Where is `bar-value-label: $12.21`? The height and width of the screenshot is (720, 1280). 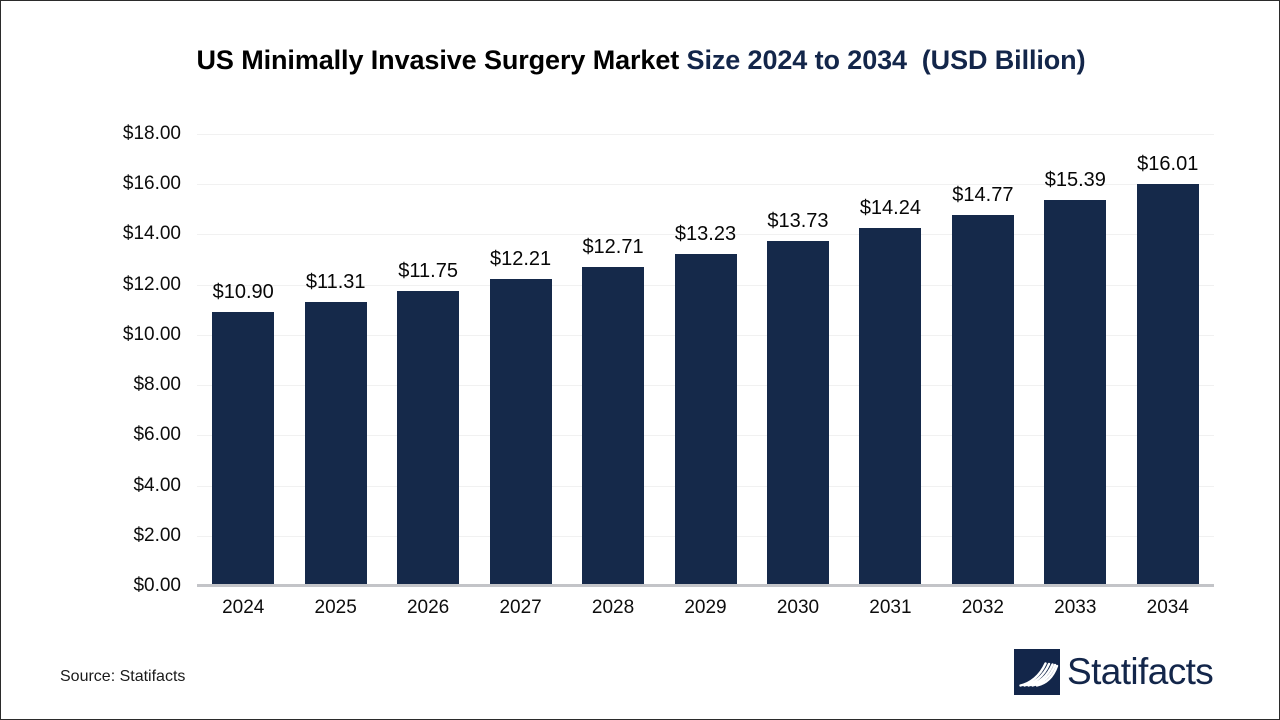
bar-value-label: $12.21 is located at coordinates (520, 259).